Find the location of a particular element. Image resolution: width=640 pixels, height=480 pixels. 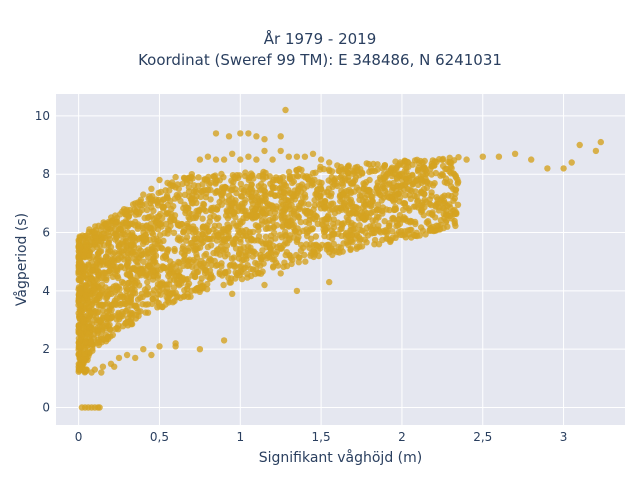

x-tick-label: 0 is located at coordinates (79, 437).